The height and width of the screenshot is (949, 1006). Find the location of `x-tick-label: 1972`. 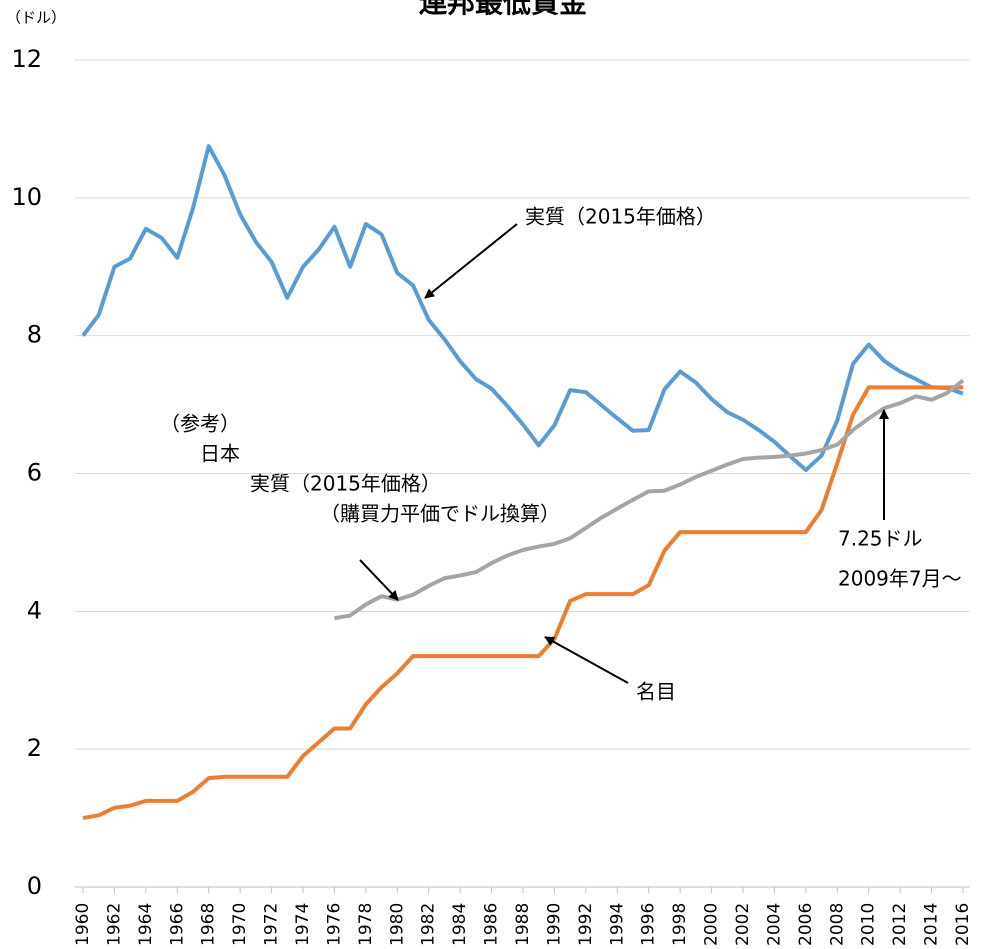

x-tick-label: 1972 is located at coordinates (272, 924).